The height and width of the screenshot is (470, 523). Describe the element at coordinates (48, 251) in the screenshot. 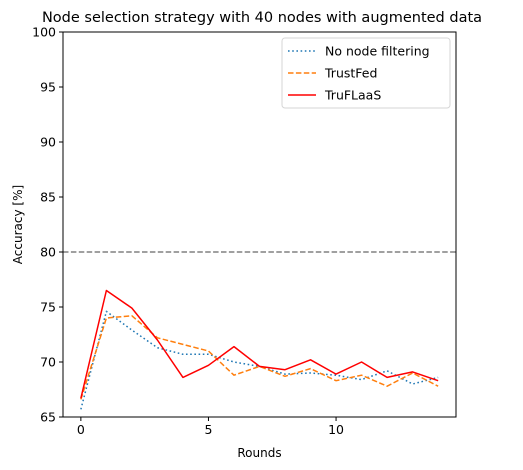

I see `y-tick-label: 80` at that location.